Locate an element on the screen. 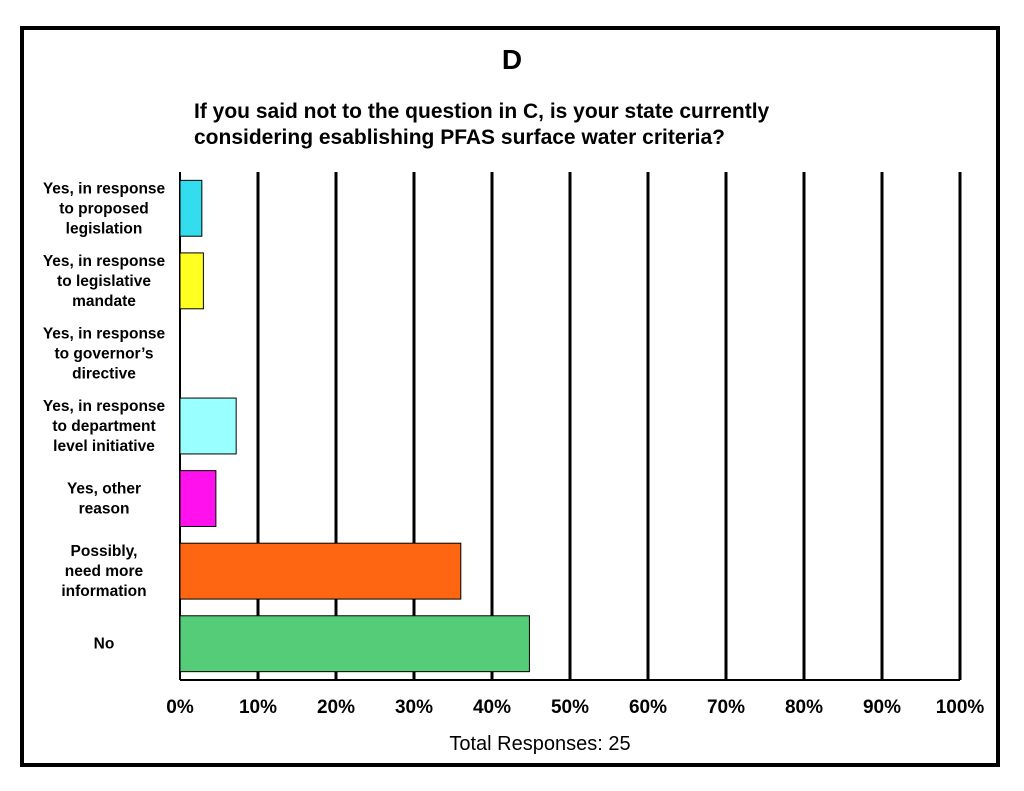 The image size is (1024, 791). x-tick-label: 0% is located at coordinates (180, 707).